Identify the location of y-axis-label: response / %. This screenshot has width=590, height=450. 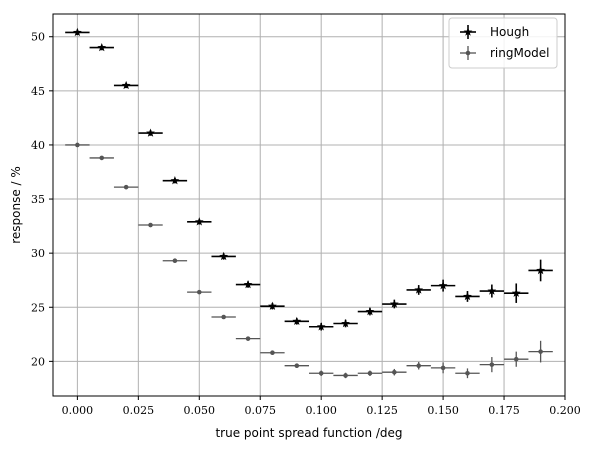
(16, 205).